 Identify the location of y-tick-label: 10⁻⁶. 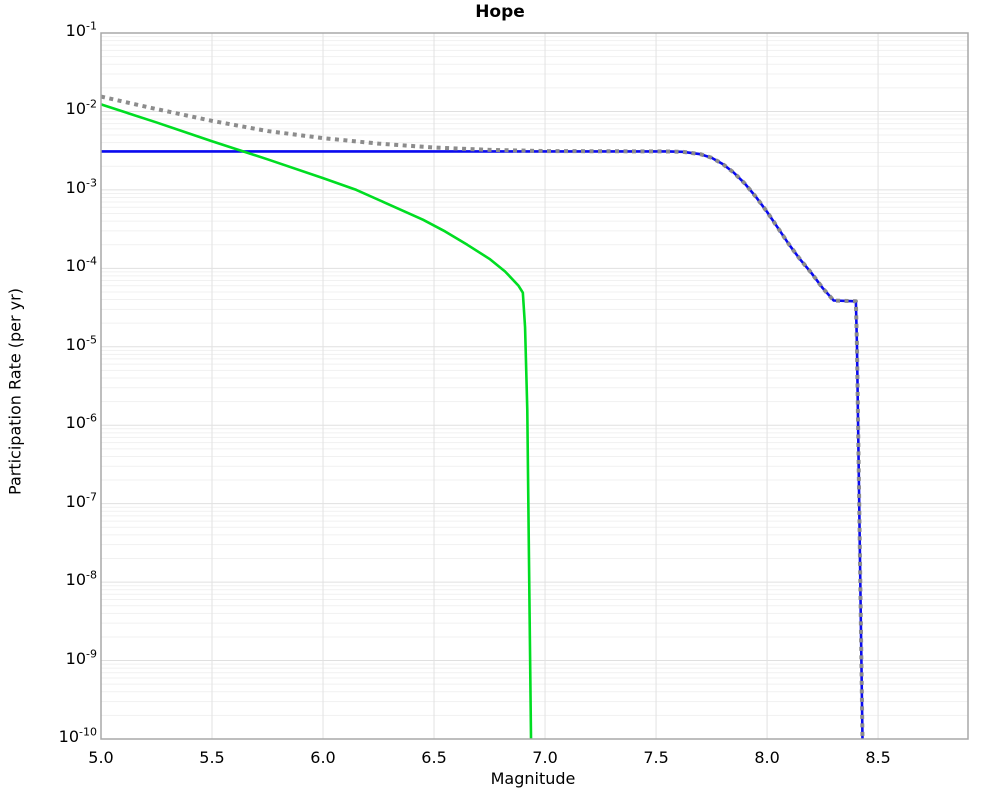
(81, 422).